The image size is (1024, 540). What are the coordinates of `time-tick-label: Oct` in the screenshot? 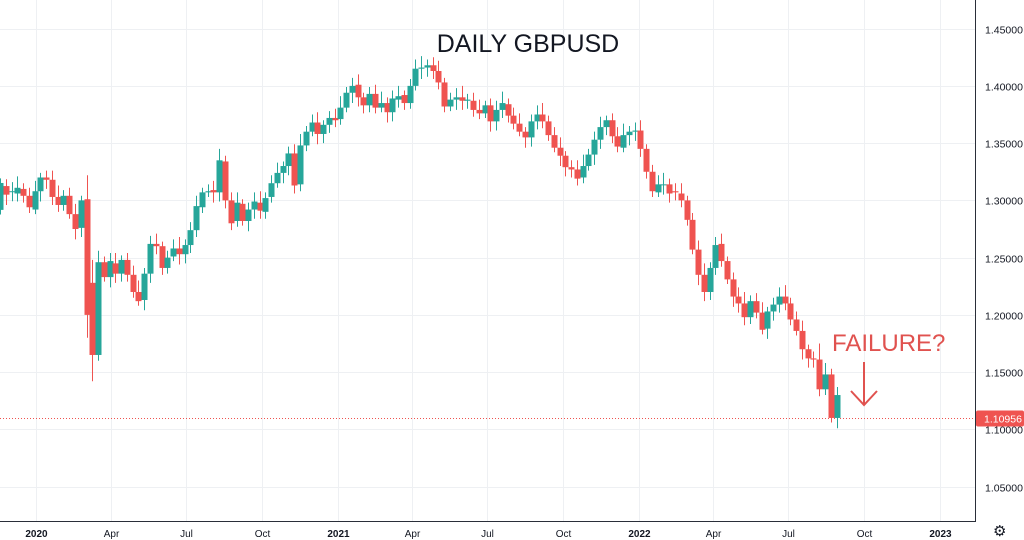 It's located at (865, 534).